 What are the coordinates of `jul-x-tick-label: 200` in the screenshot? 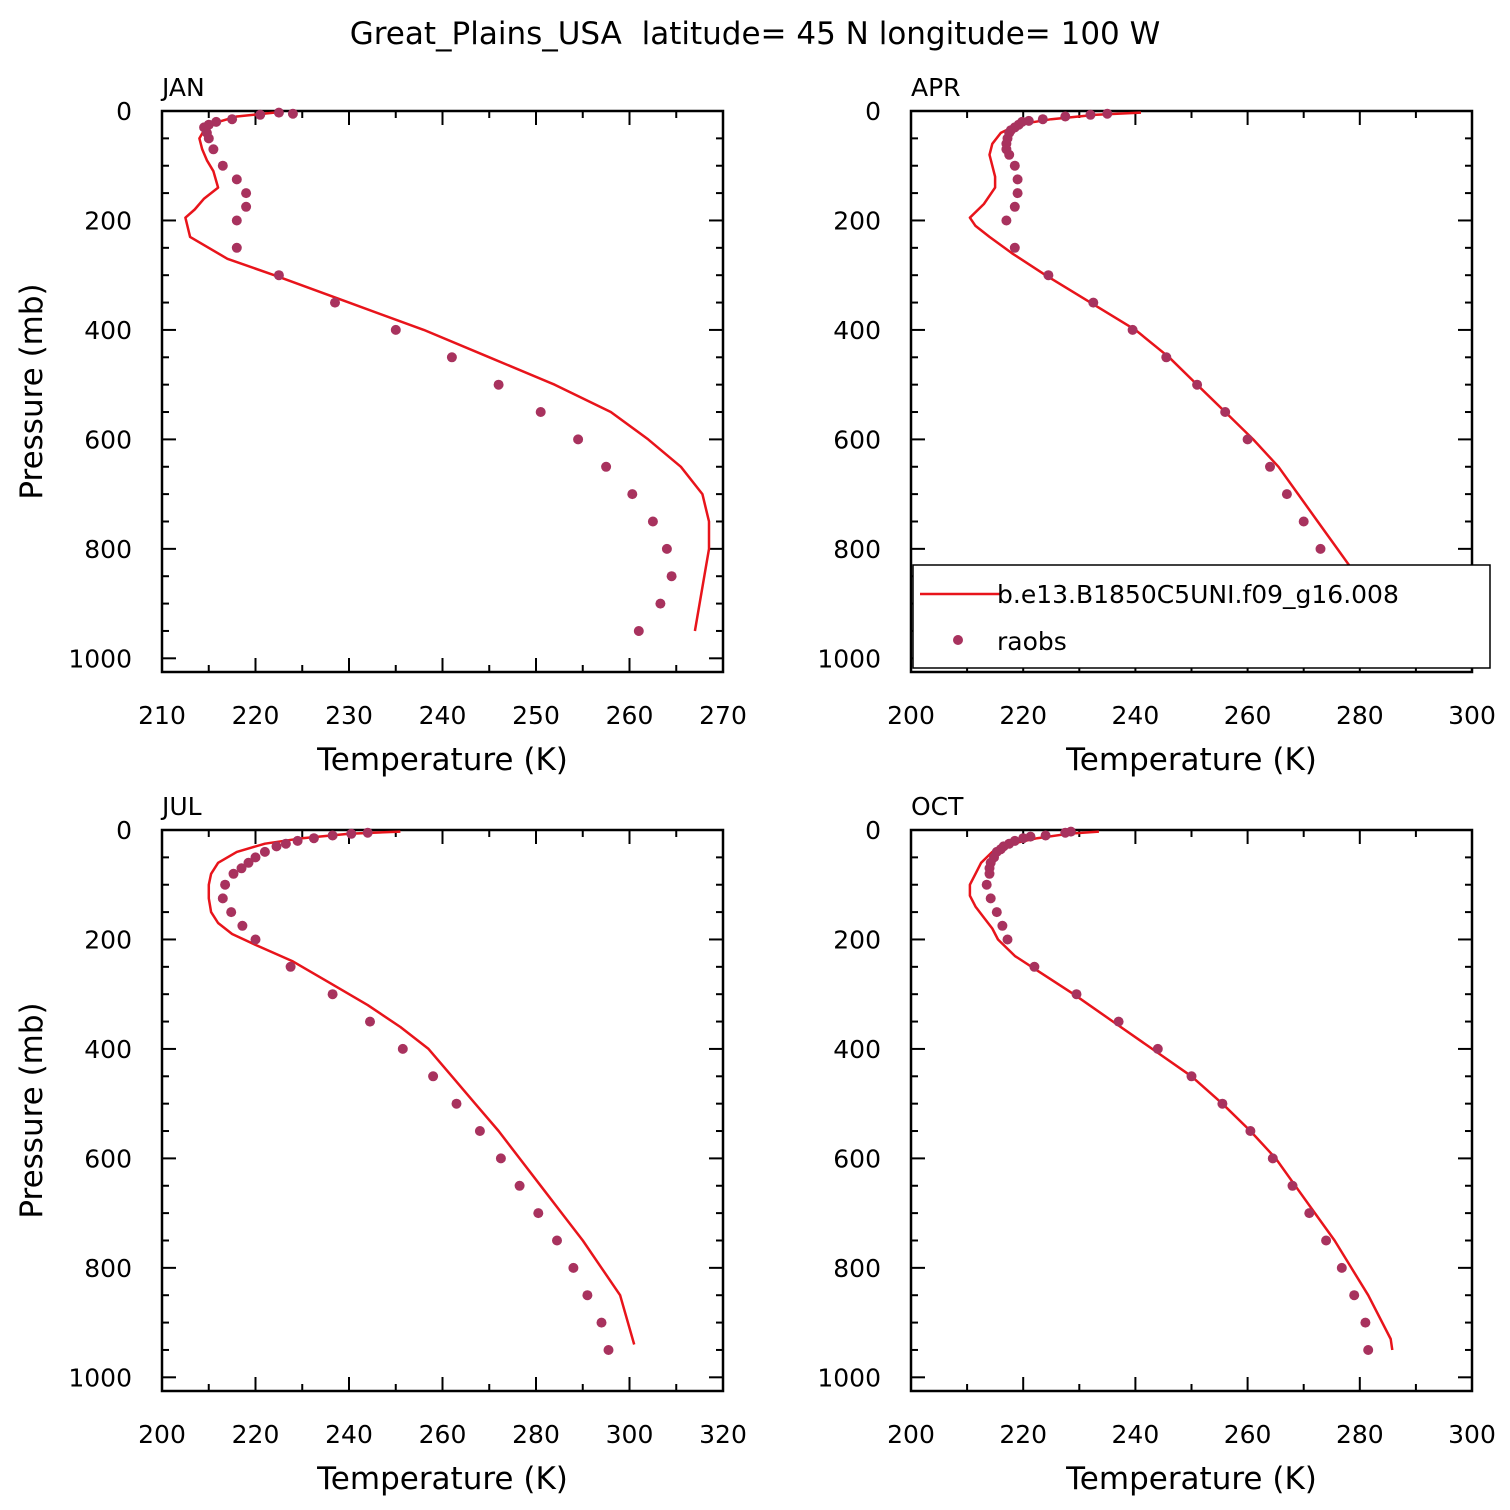 It's located at (162, 1434).